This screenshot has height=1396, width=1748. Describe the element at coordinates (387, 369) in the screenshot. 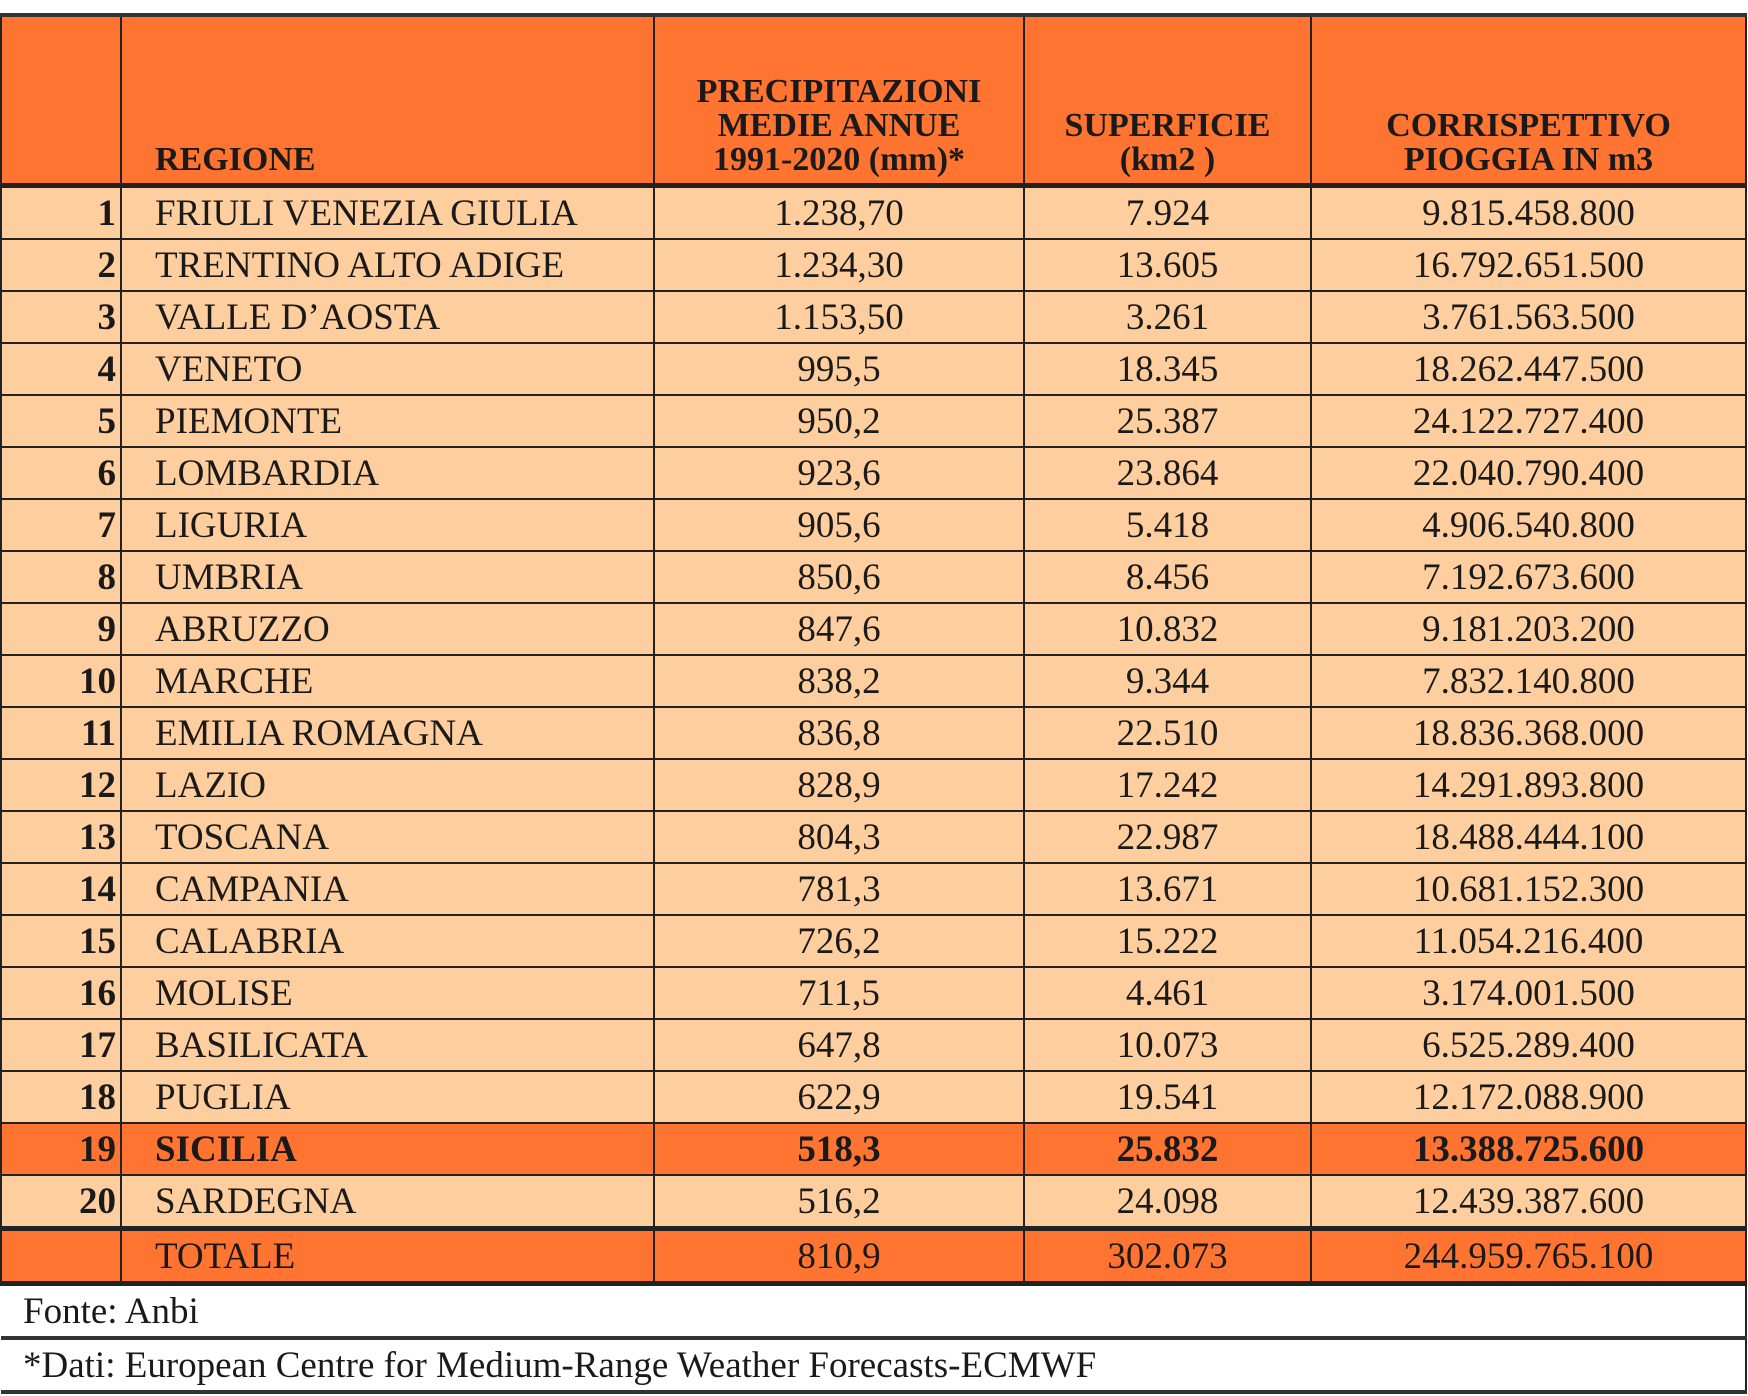

I see `region-cell: VENETO` at that location.